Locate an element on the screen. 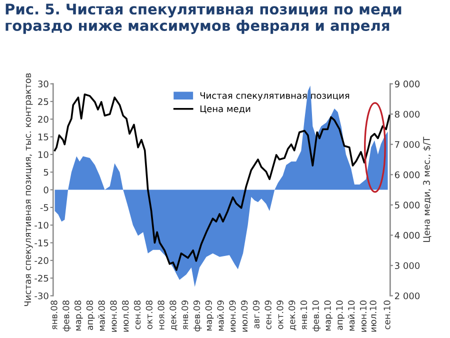 This screenshot has width=450, height=338. x-tick-label: окт.09 is located at coordinates (280, 315).